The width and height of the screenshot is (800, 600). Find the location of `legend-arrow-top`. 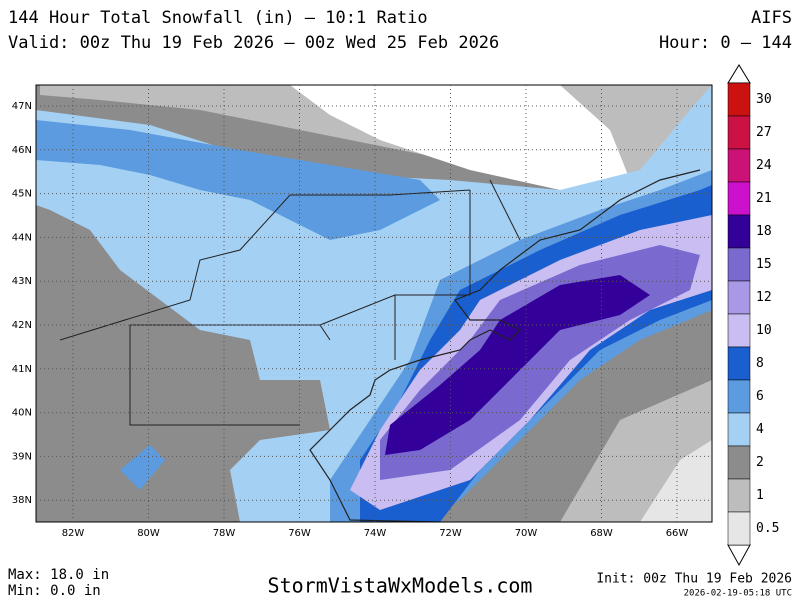

legend-arrow-top is located at coordinates (739, 74).